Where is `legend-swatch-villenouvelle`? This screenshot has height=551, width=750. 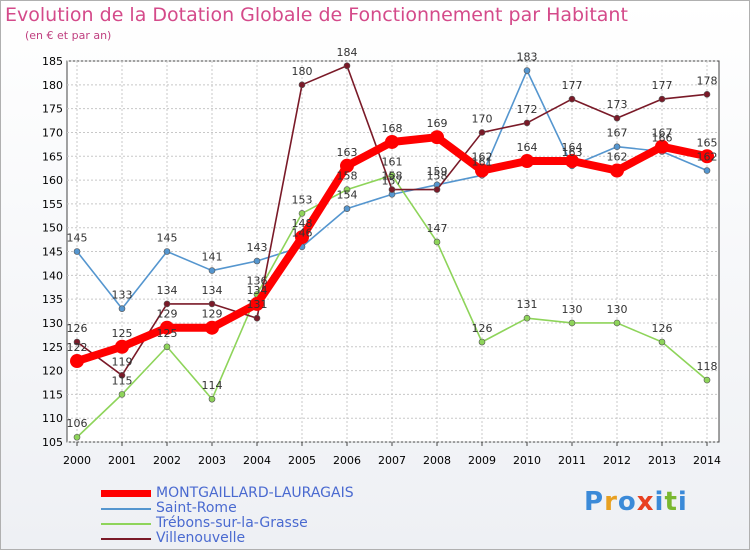 legend-swatch-villenouvelle is located at coordinates (126, 539).